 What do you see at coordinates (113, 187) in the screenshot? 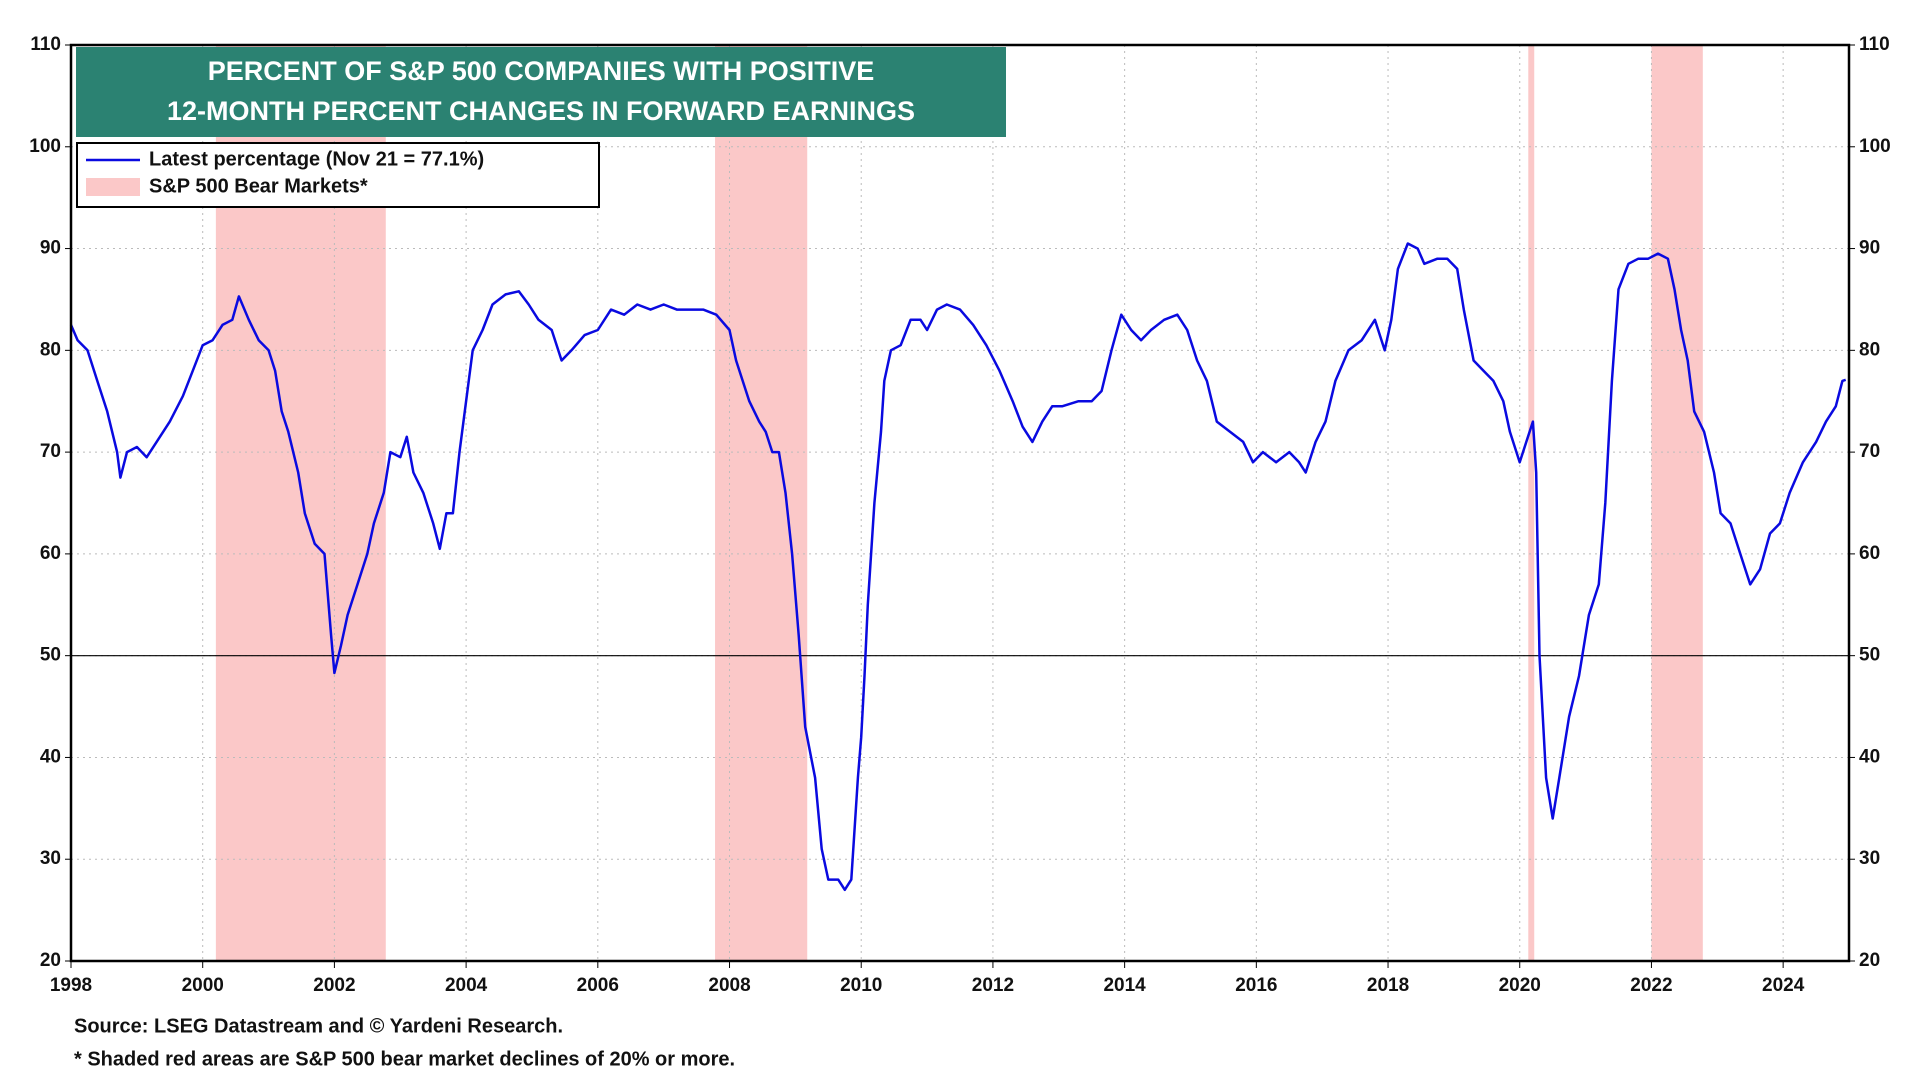
I see `legend-shade` at bounding box center [113, 187].